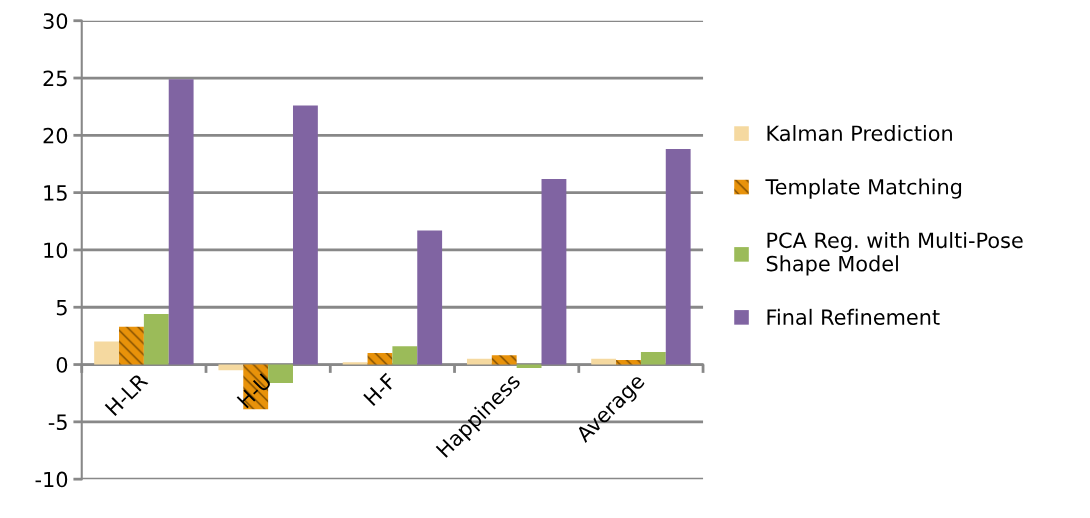 Image resolution: width=1090 pixels, height=518 pixels. What do you see at coordinates (61, 307) in the screenshot?
I see `y-tick-label: 5` at bounding box center [61, 307].